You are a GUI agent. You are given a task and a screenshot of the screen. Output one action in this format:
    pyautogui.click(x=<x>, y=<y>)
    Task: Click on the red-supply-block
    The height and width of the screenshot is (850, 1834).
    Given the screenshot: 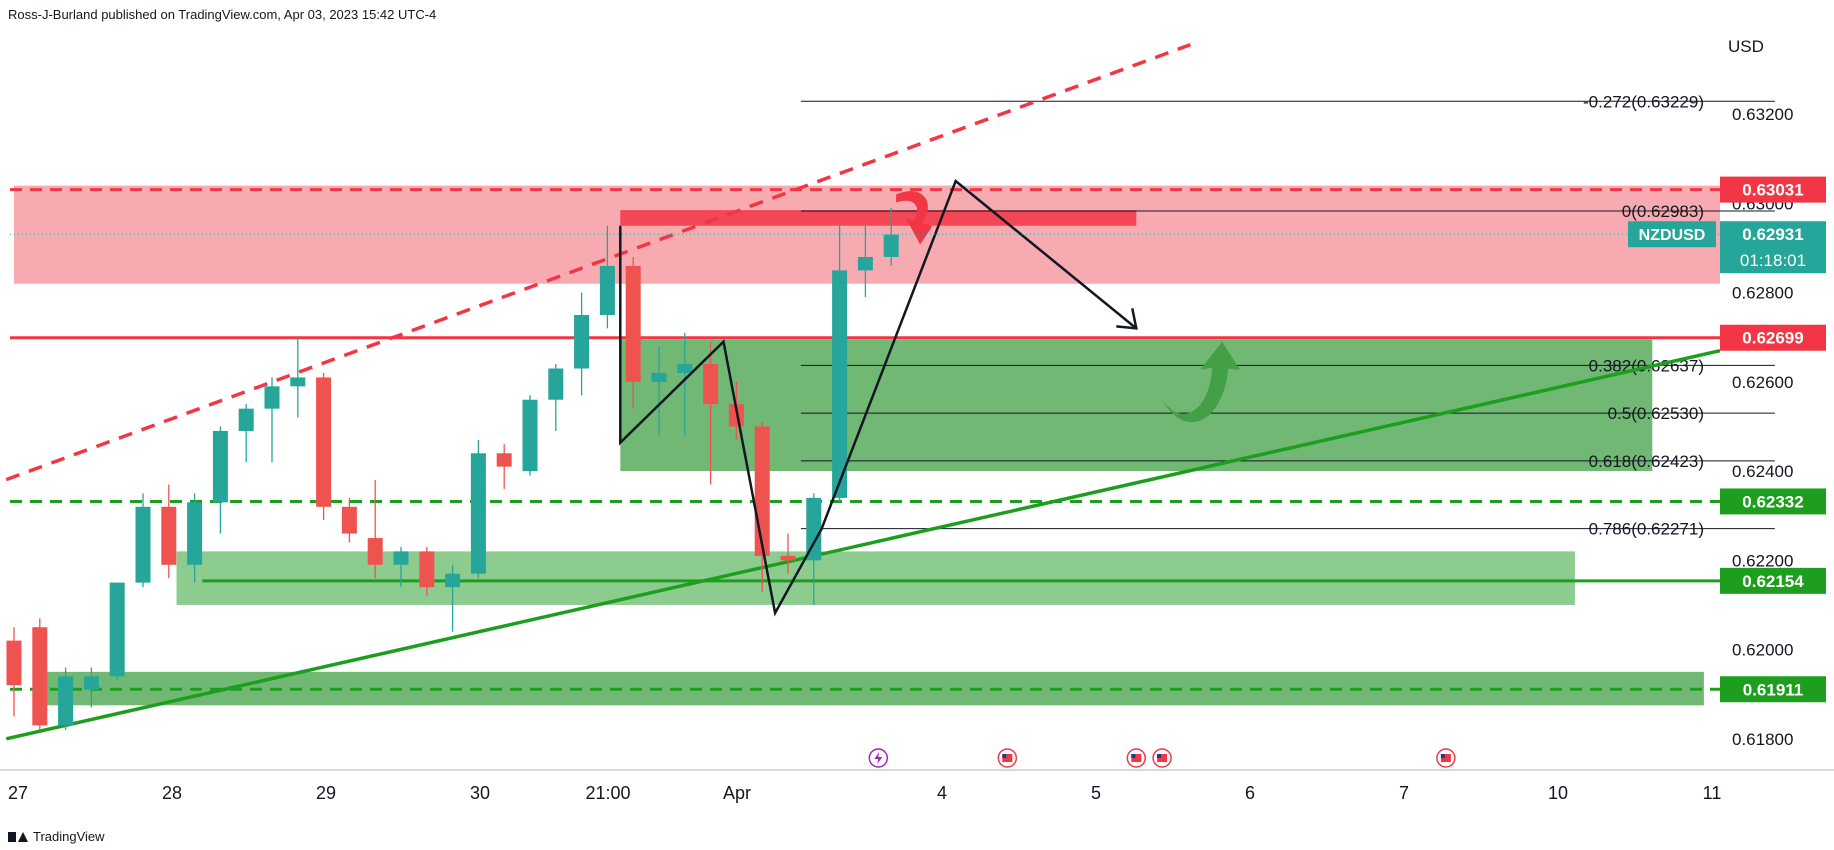 What is the action you would take?
    pyautogui.click(x=878, y=218)
    